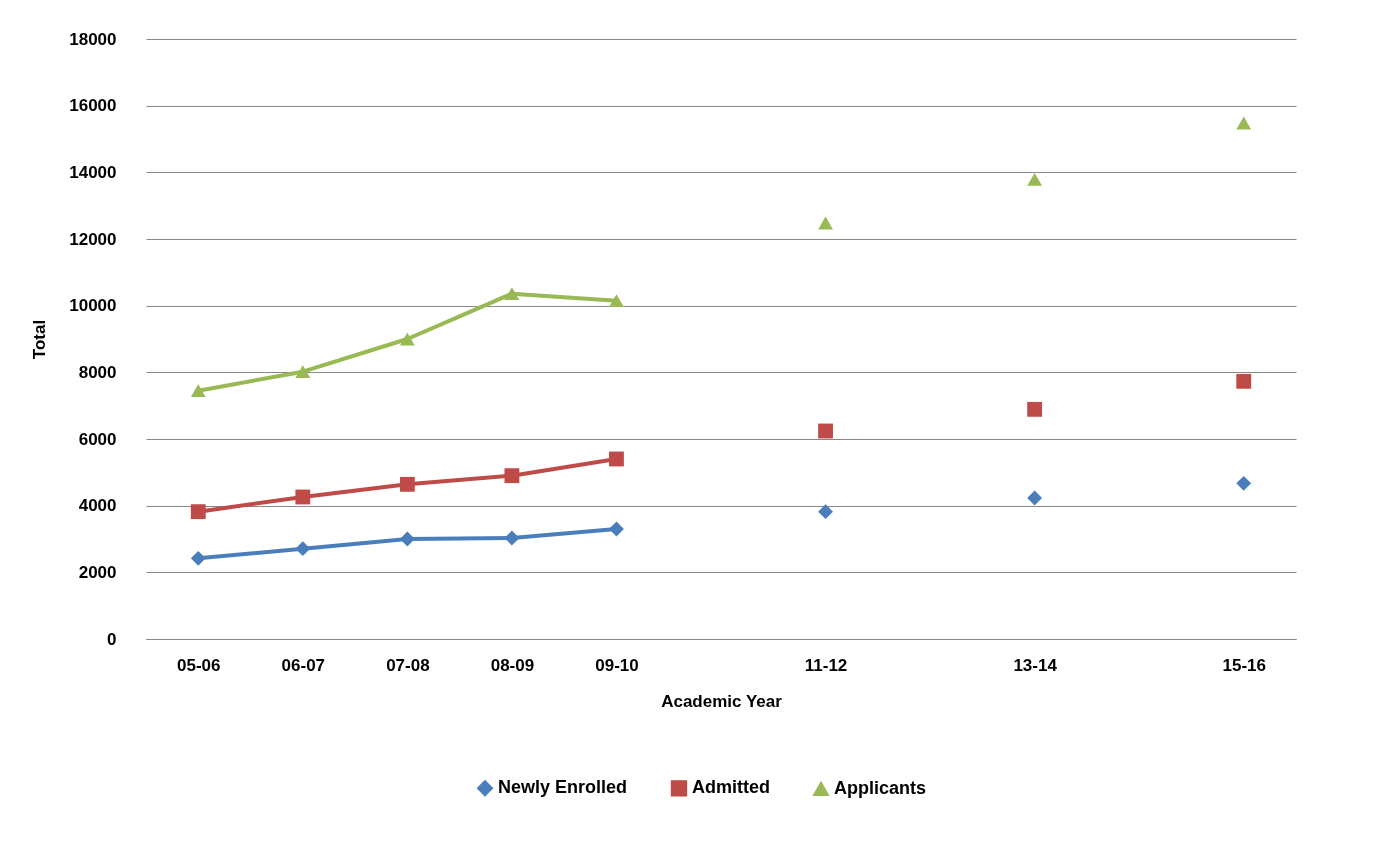  I want to click on y-tick-label: 4000, so click(97, 506).